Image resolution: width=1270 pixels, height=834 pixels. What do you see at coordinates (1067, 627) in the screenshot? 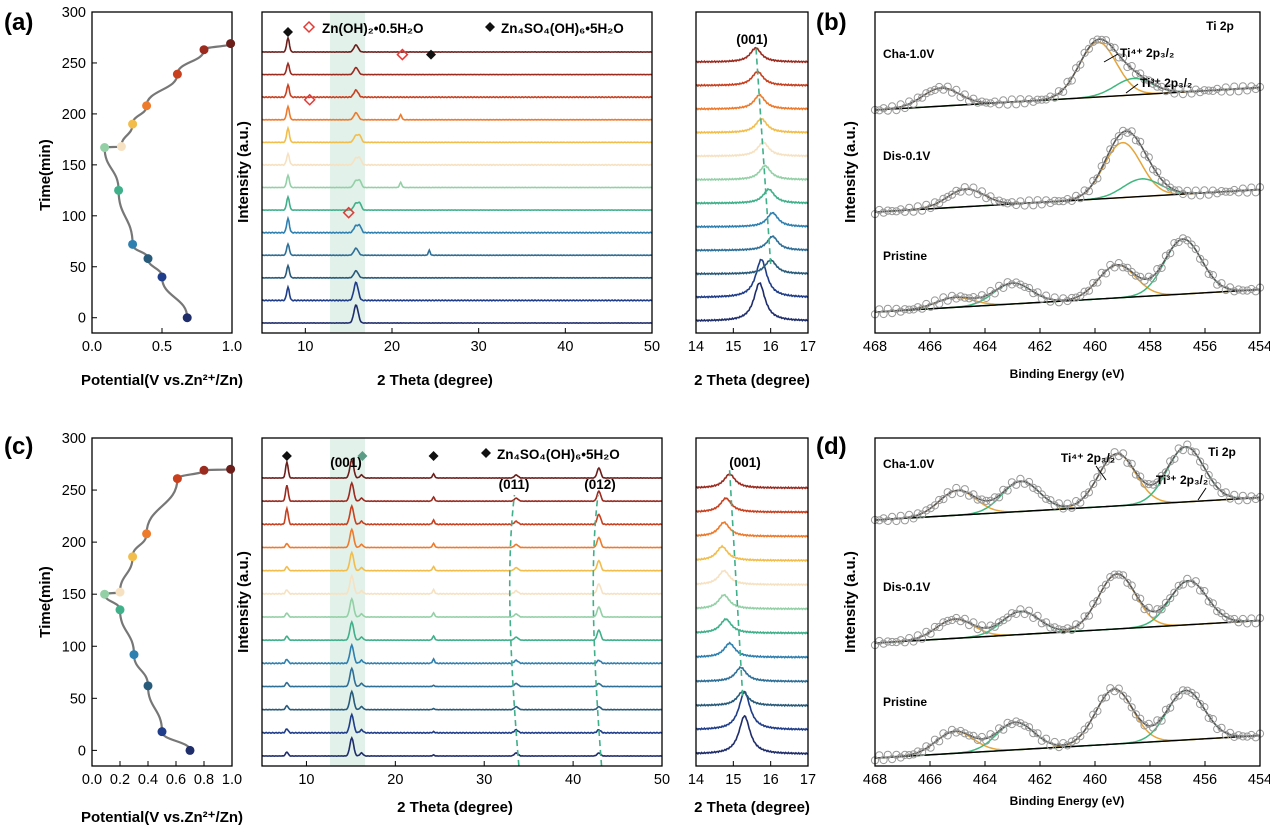
I see `panel-d-fit-component` at bounding box center [1067, 627].